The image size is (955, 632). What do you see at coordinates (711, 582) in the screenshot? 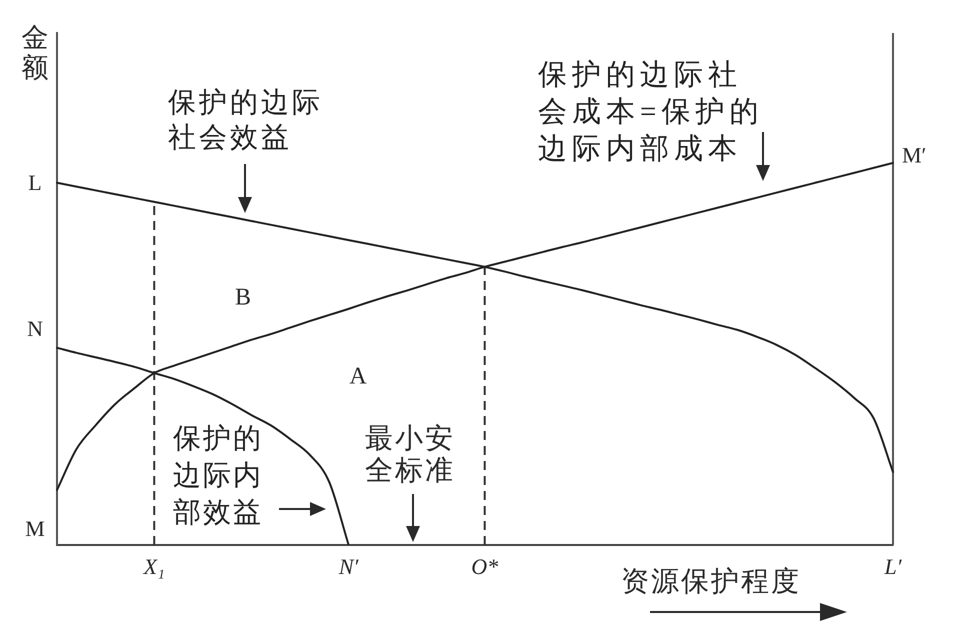
I see `x-axis-title: 资源保护程度` at bounding box center [711, 582].